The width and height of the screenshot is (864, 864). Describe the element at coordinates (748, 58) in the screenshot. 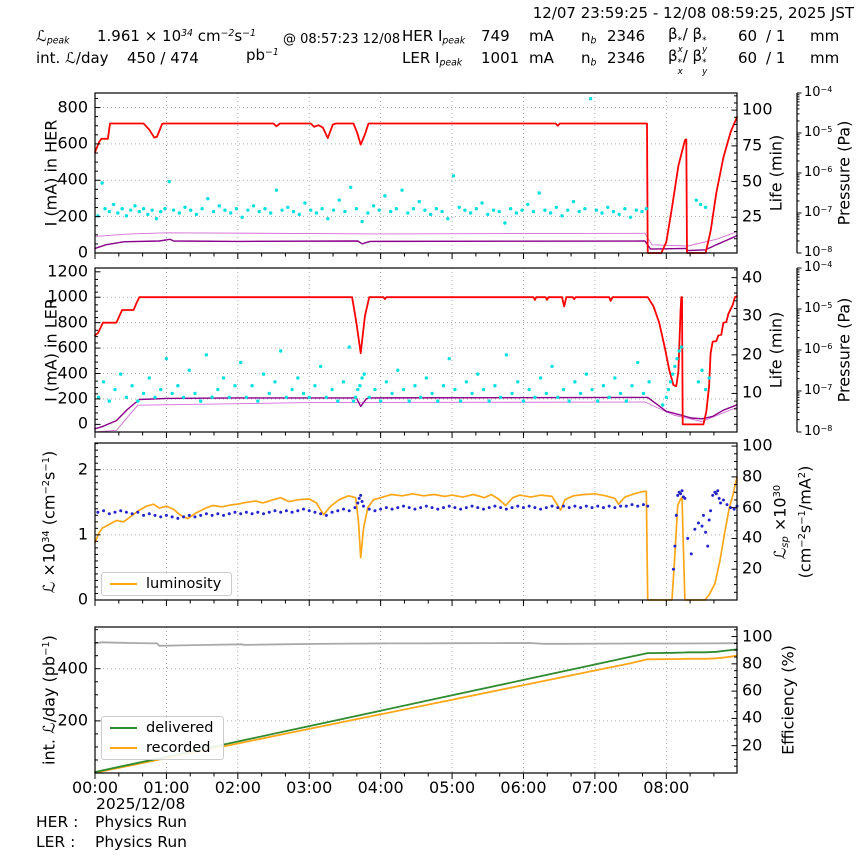

I see `ler-beta-x: 60` at that location.